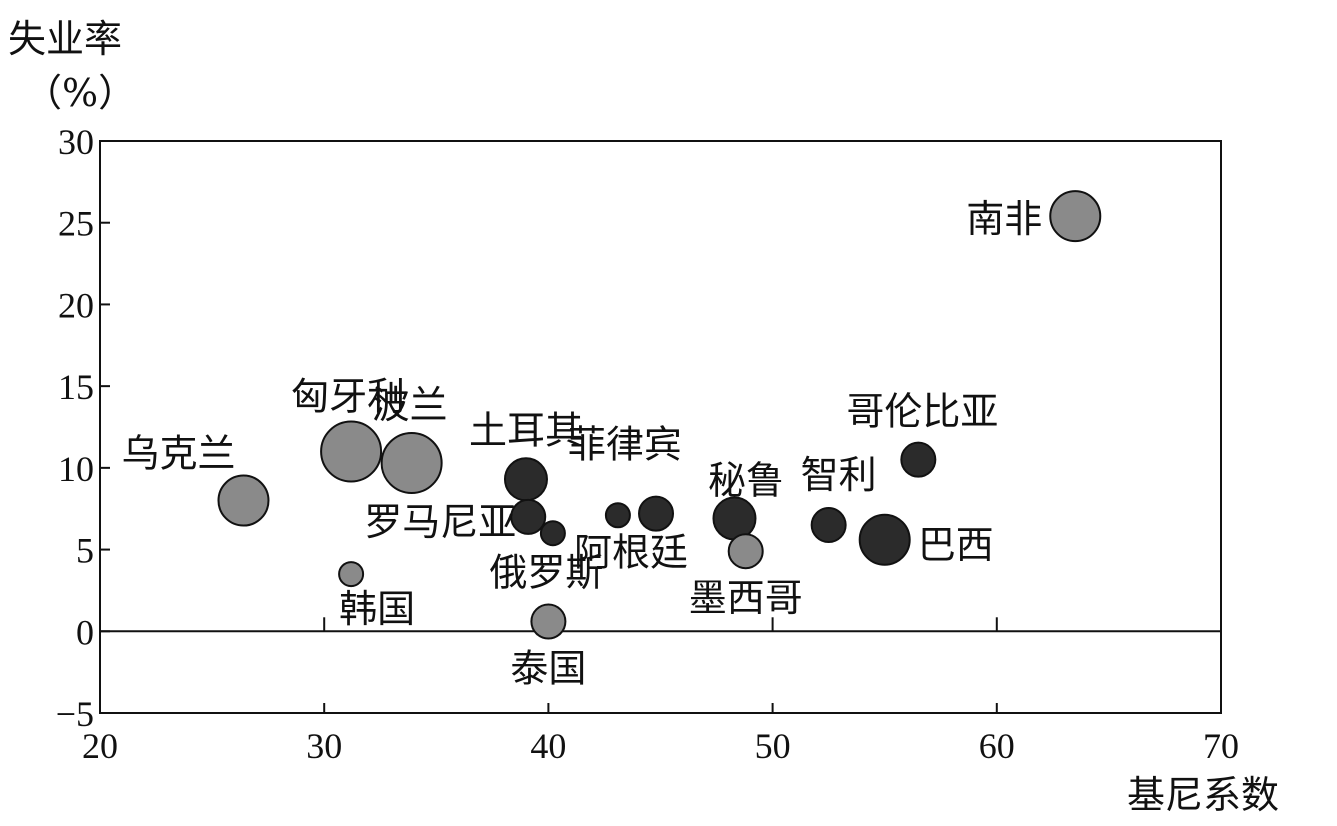 The height and width of the screenshot is (826, 1337). What do you see at coordinates (348, 397) in the screenshot?
I see `point-label-2: 匈牙利` at bounding box center [348, 397].